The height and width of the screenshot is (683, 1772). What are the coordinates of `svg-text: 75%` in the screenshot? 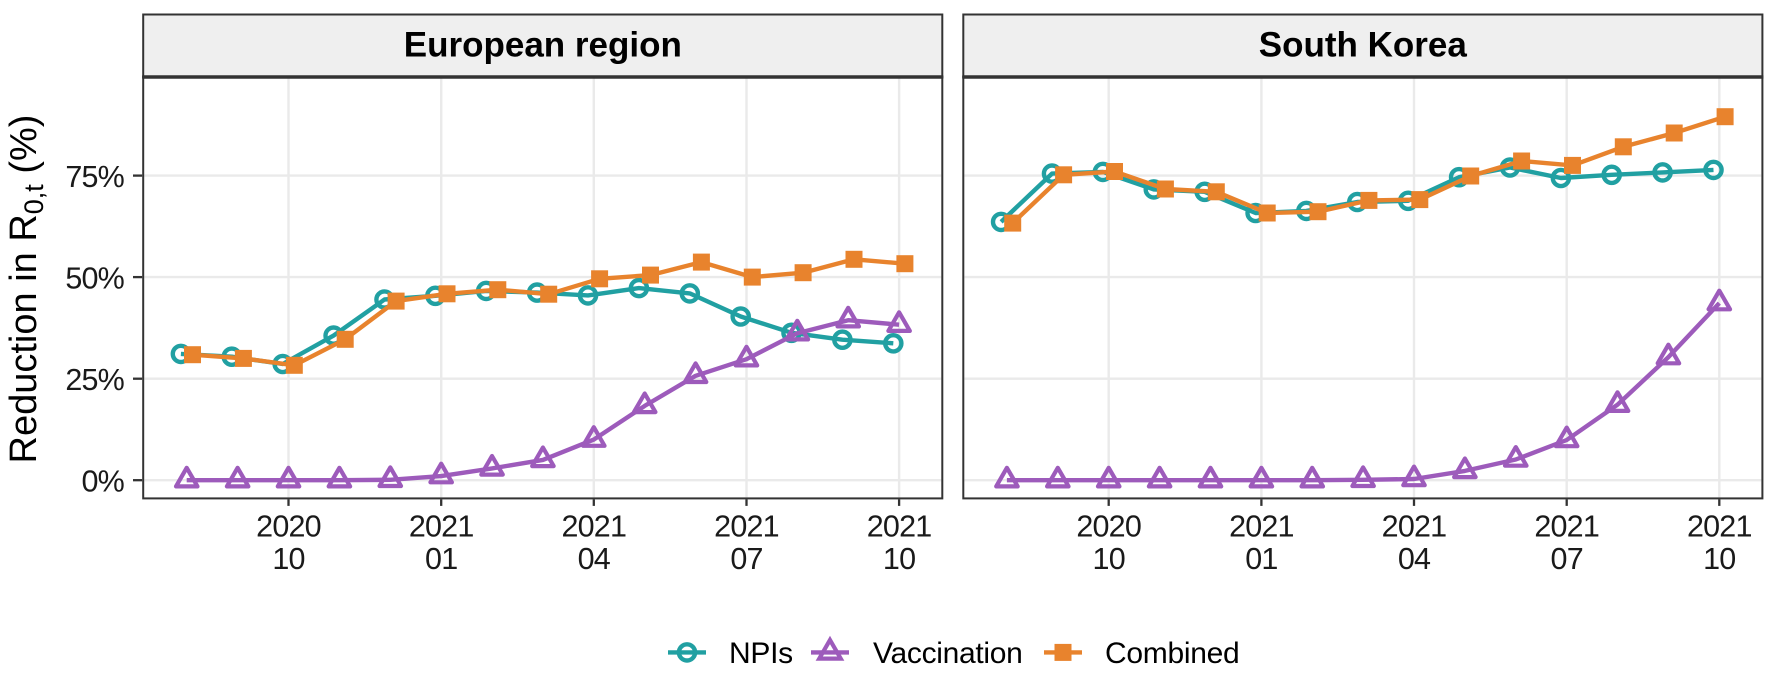 It's located at (94, 177).